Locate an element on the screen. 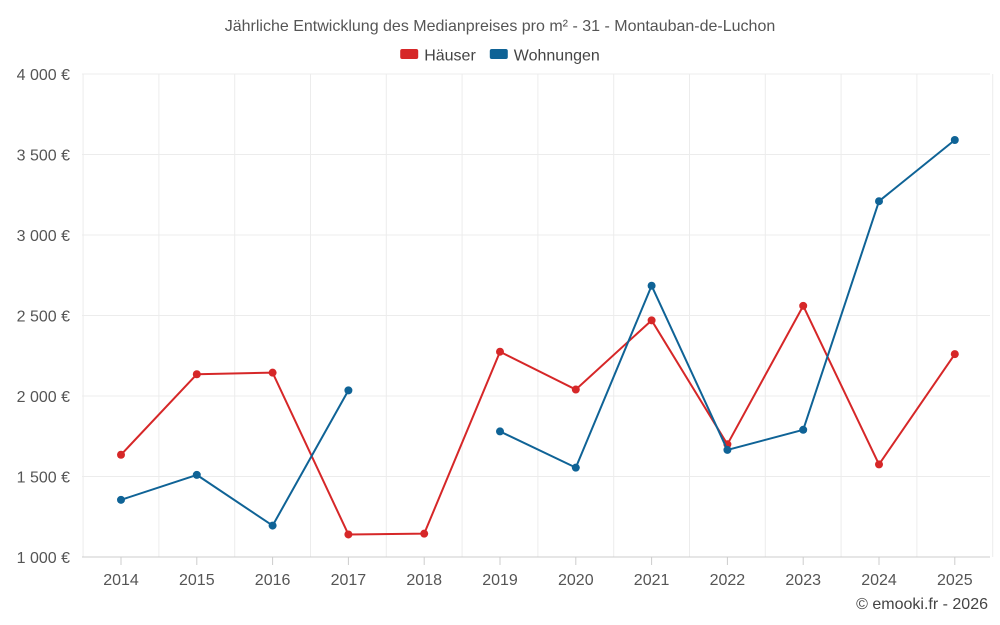 This screenshot has height=625, width=1000. y-tick-label: 2 000 € is located at coordinates (43, 397).